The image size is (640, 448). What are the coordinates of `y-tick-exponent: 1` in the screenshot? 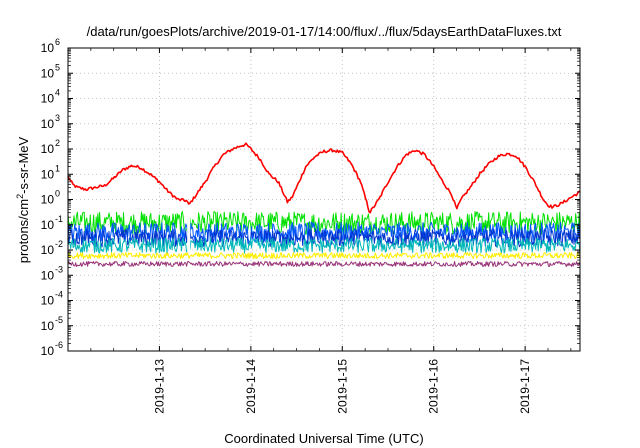 It's located at (57, 168).